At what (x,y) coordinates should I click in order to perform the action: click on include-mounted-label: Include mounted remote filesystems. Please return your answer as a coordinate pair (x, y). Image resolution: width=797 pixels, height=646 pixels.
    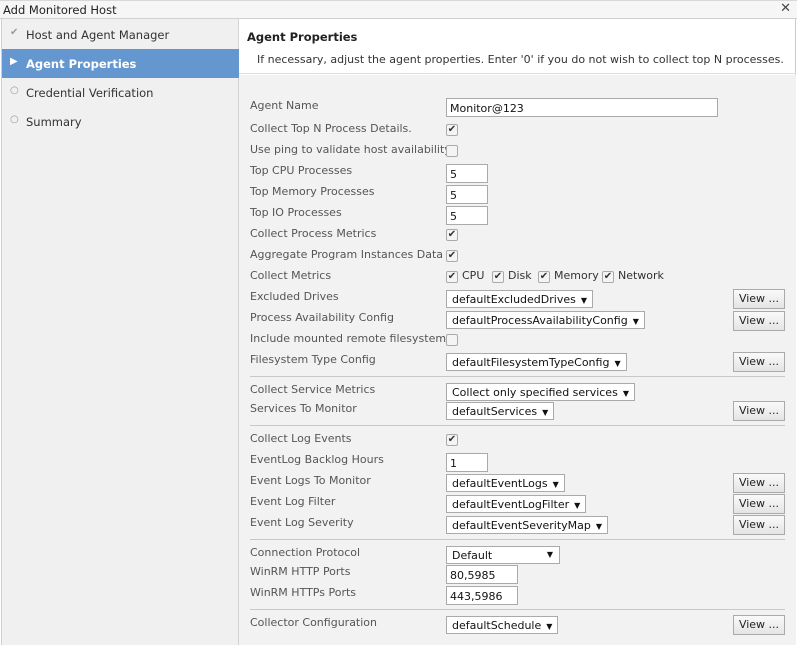
    Looking at the image, I should click on (351, 338).